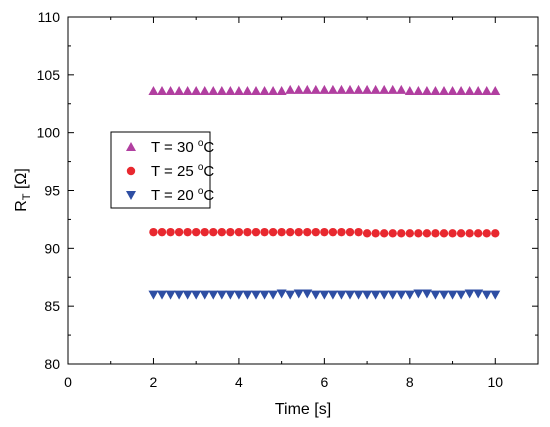 This screenshot has width=550, height=427. What do you see at coordinates (324, 382) in the screenshot?
I see `x-tick-label: 6` at bounding box center [324, 382].